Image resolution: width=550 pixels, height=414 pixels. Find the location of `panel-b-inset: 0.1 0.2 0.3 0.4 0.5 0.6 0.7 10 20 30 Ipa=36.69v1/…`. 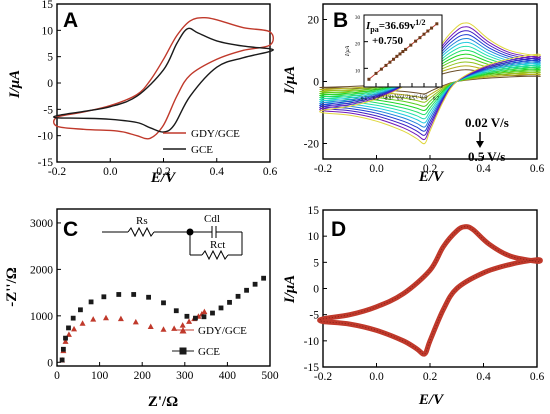

panel-b-inset: 0.1 0.2 0.3 0.4 0.5 0.6 0.7 10 20 30 Ipa=36.69v1/… is located at coordinates (394, 58).